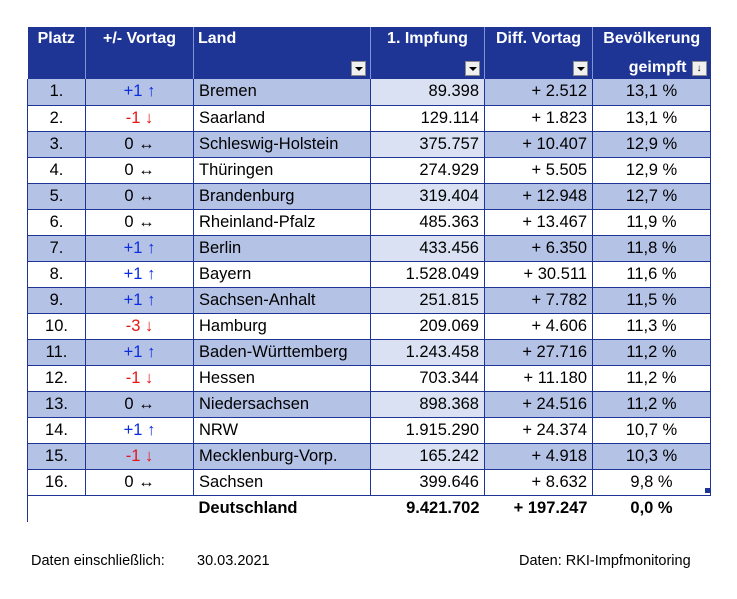 The image size is (737, 599). Describe the element at coordinates (56, 352) in the screenshot. I see `rank-cell: 11.` at that location.